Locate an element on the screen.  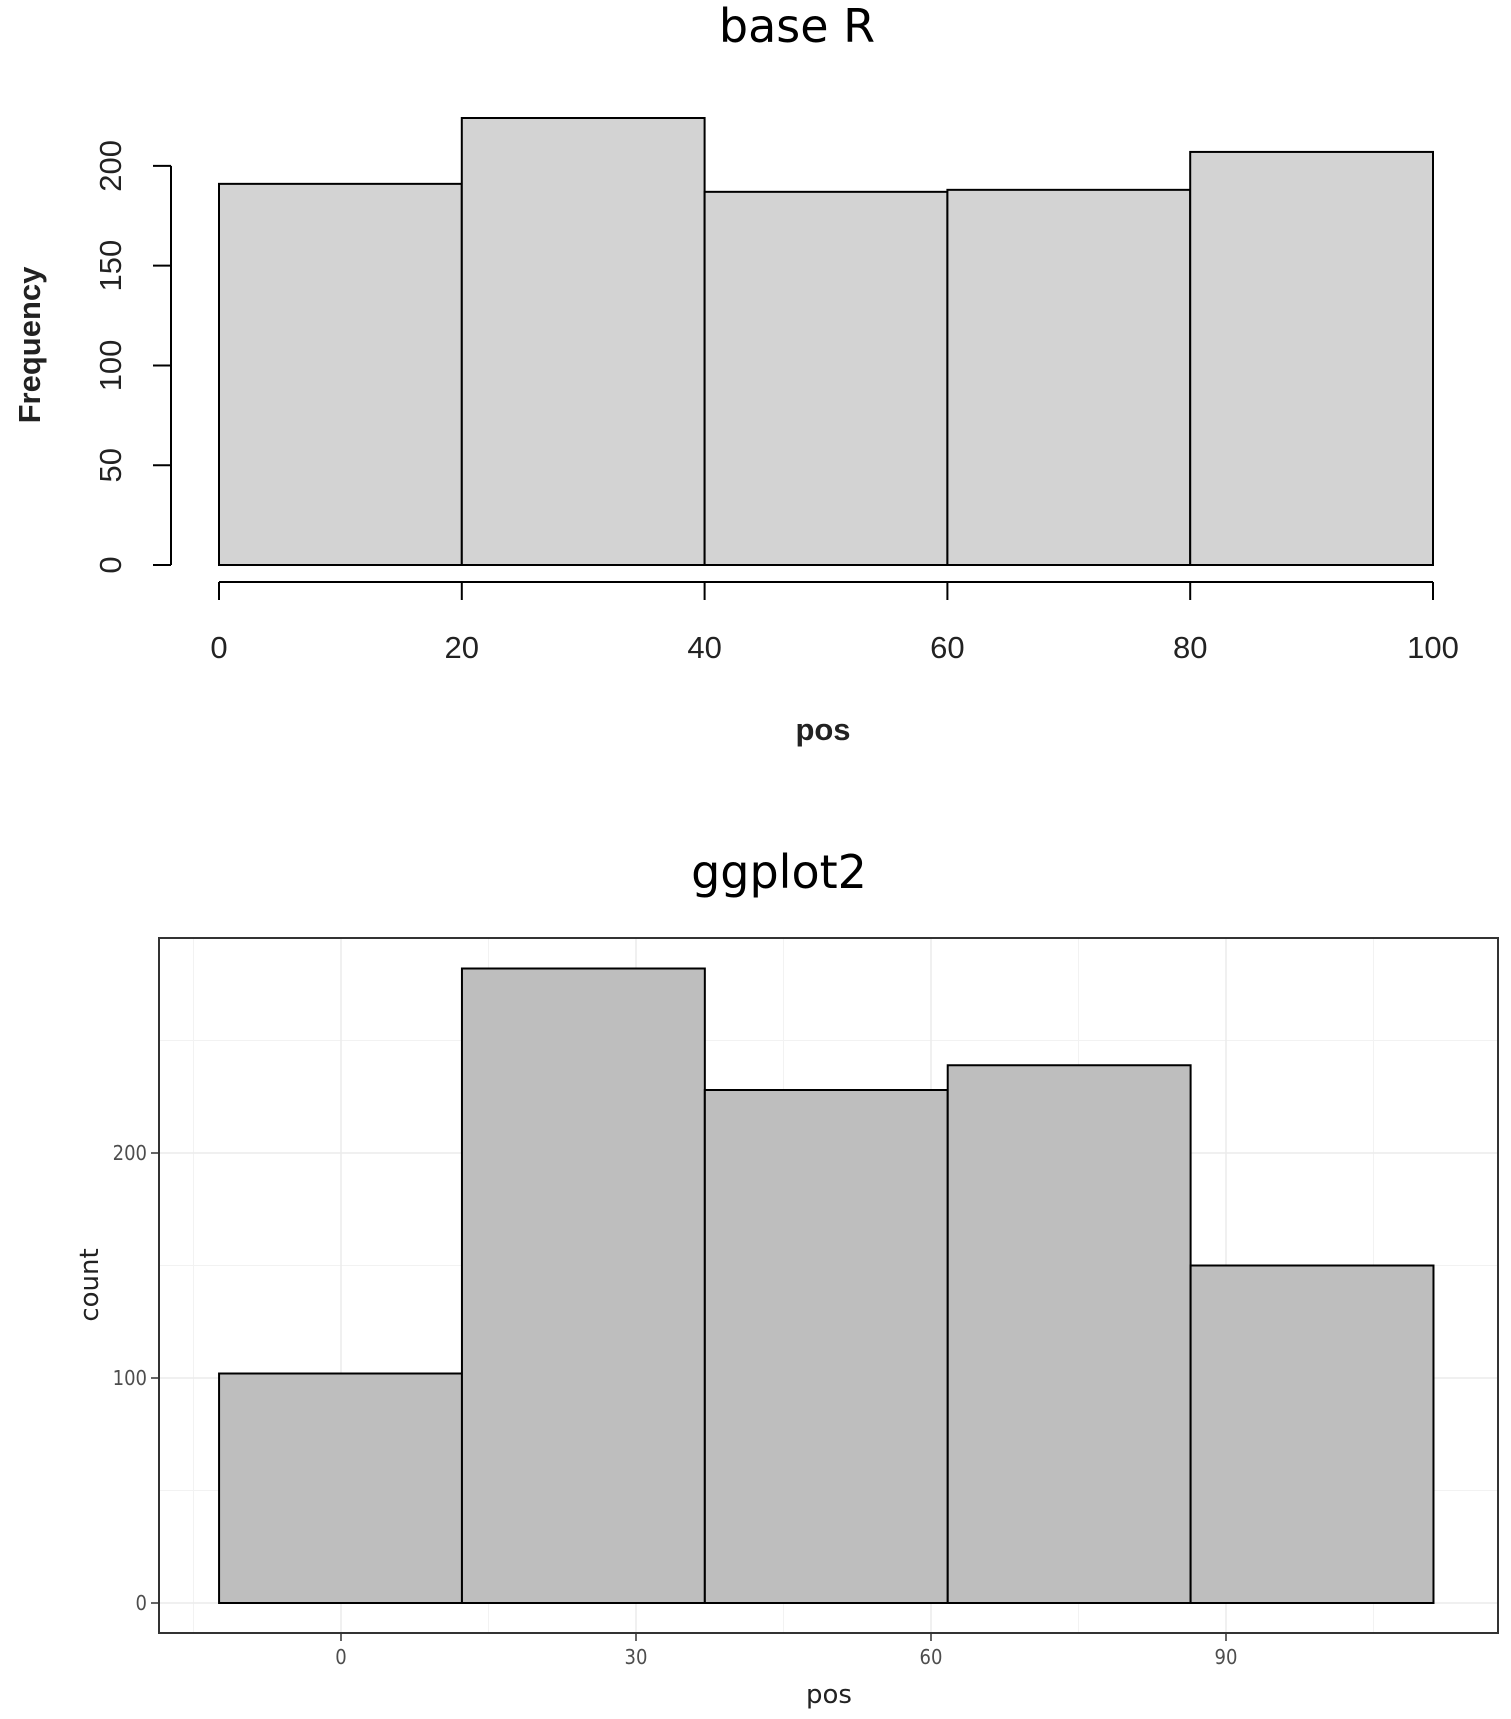
ggplot2-y-axis: 0 100 200 is located at coordinates (136, 1378).